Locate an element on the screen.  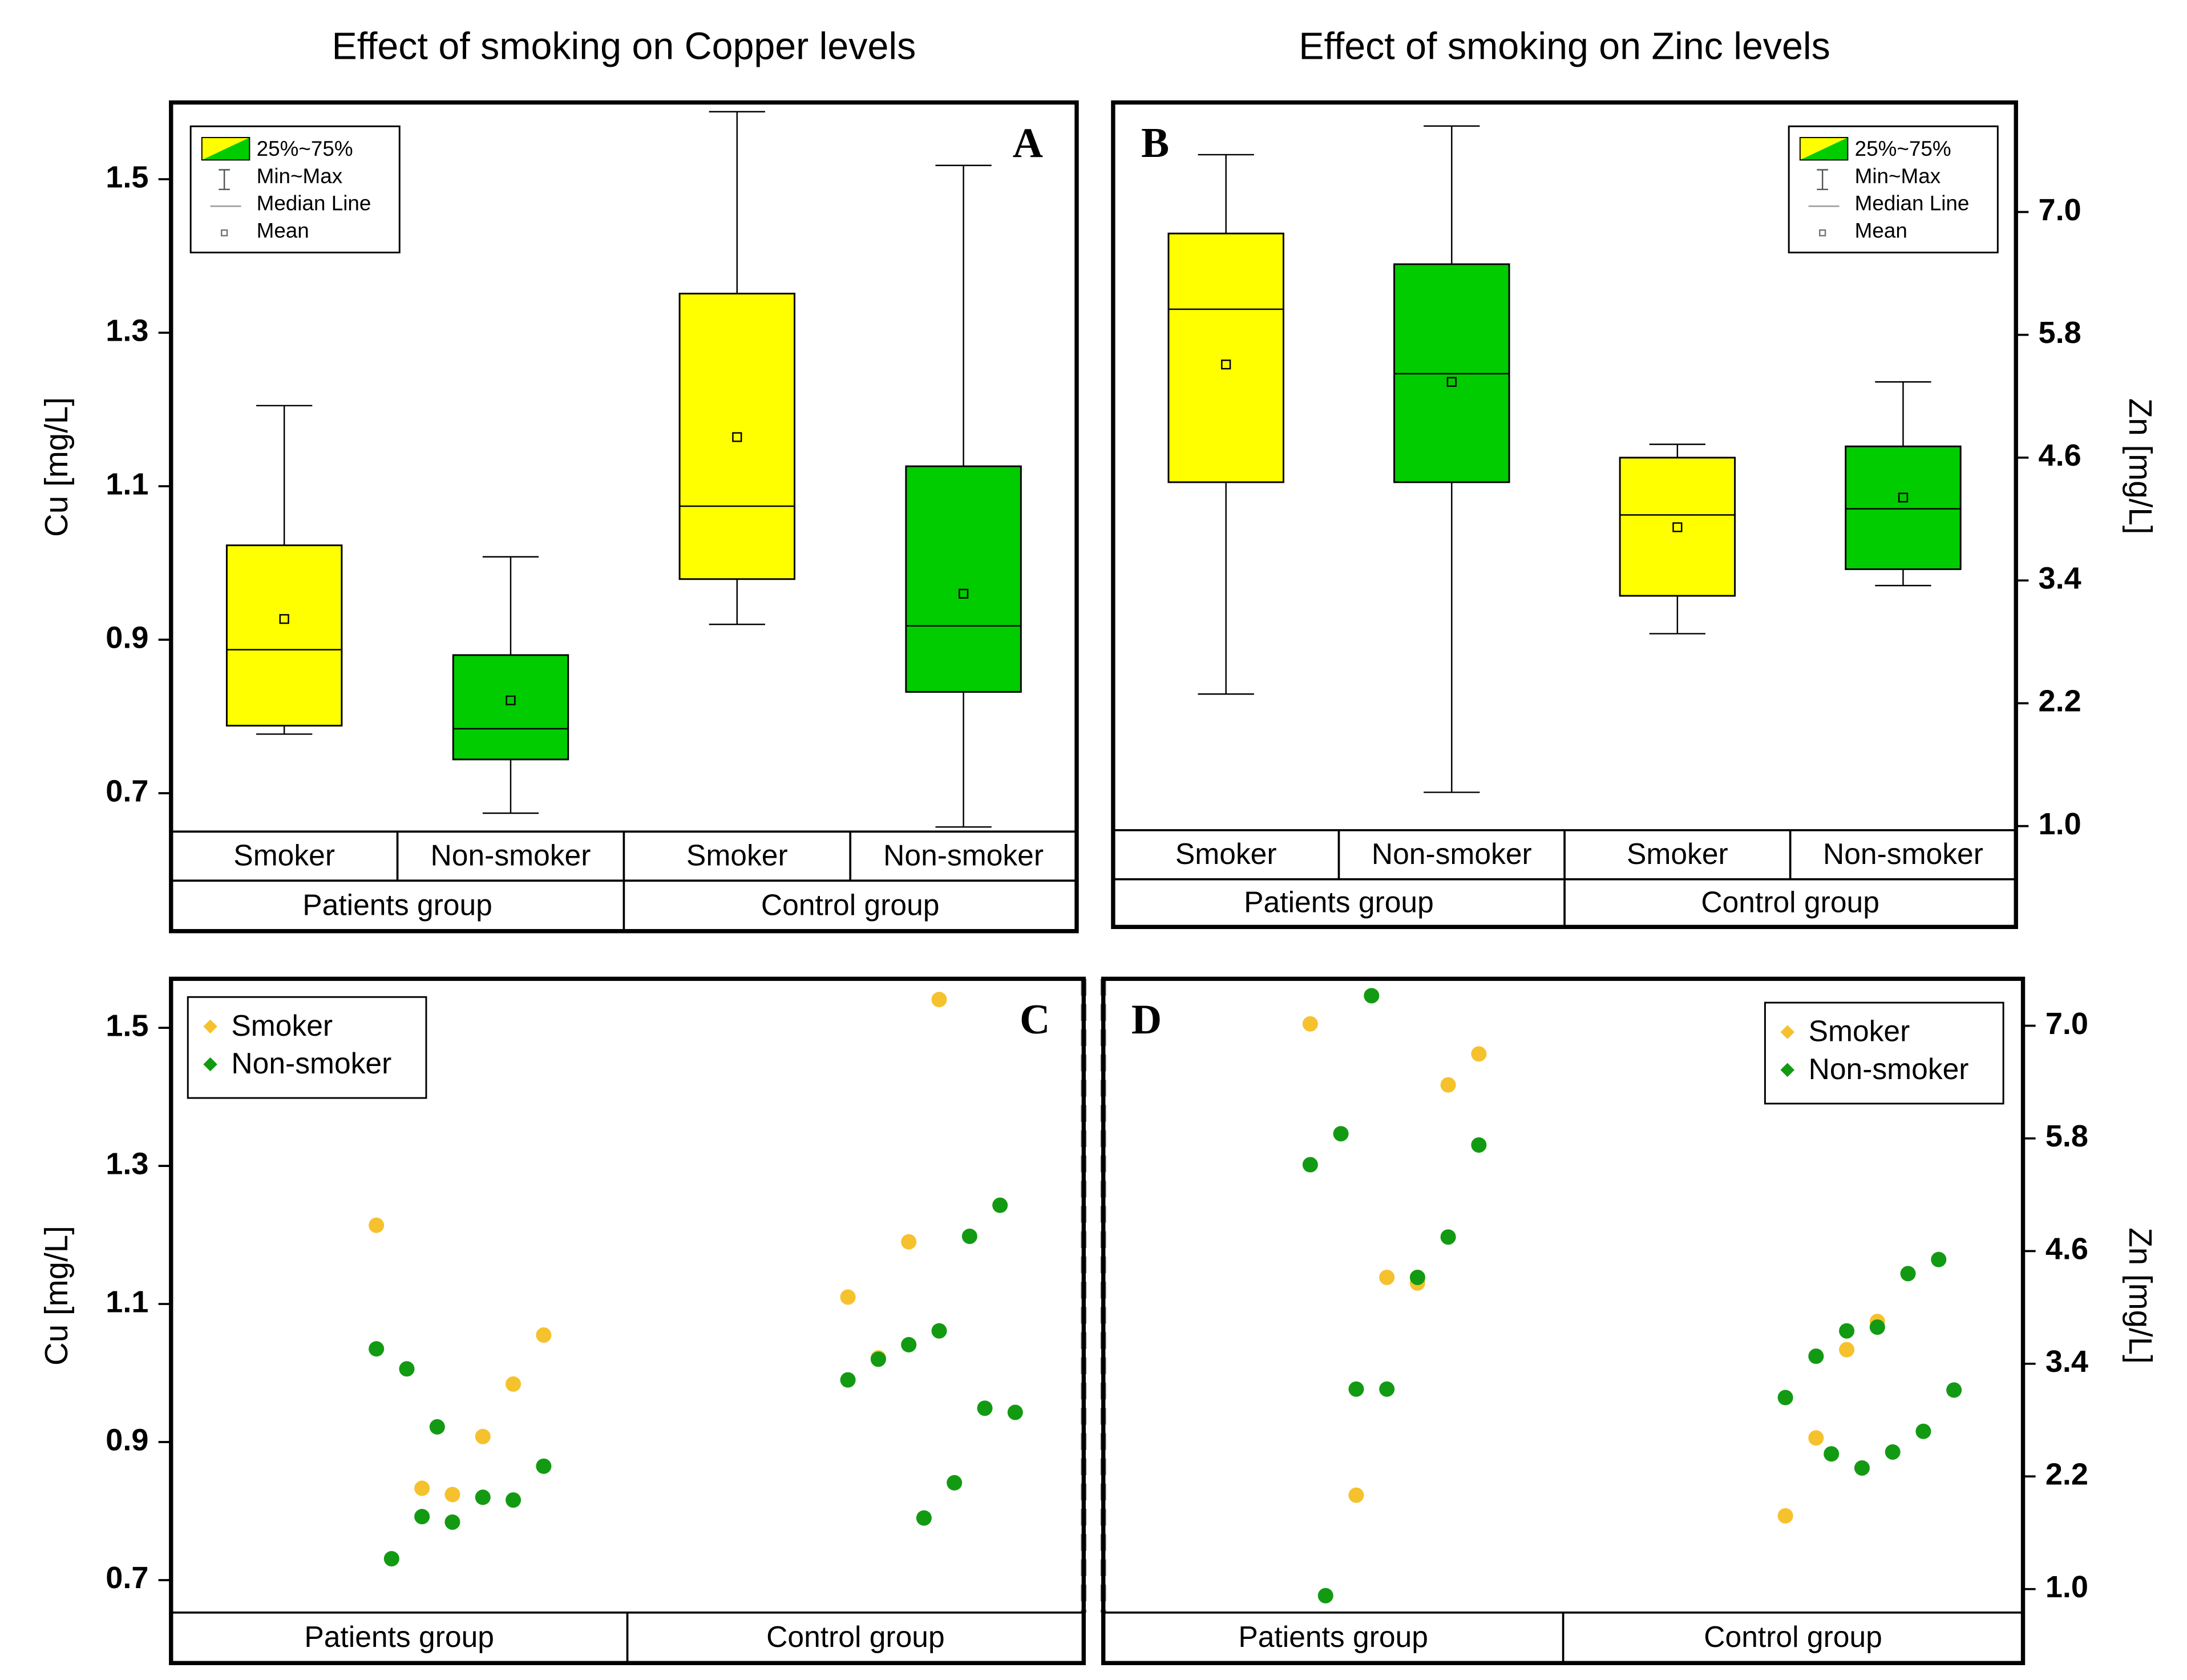
panel-label: A is located at coordinates (1028, 142).